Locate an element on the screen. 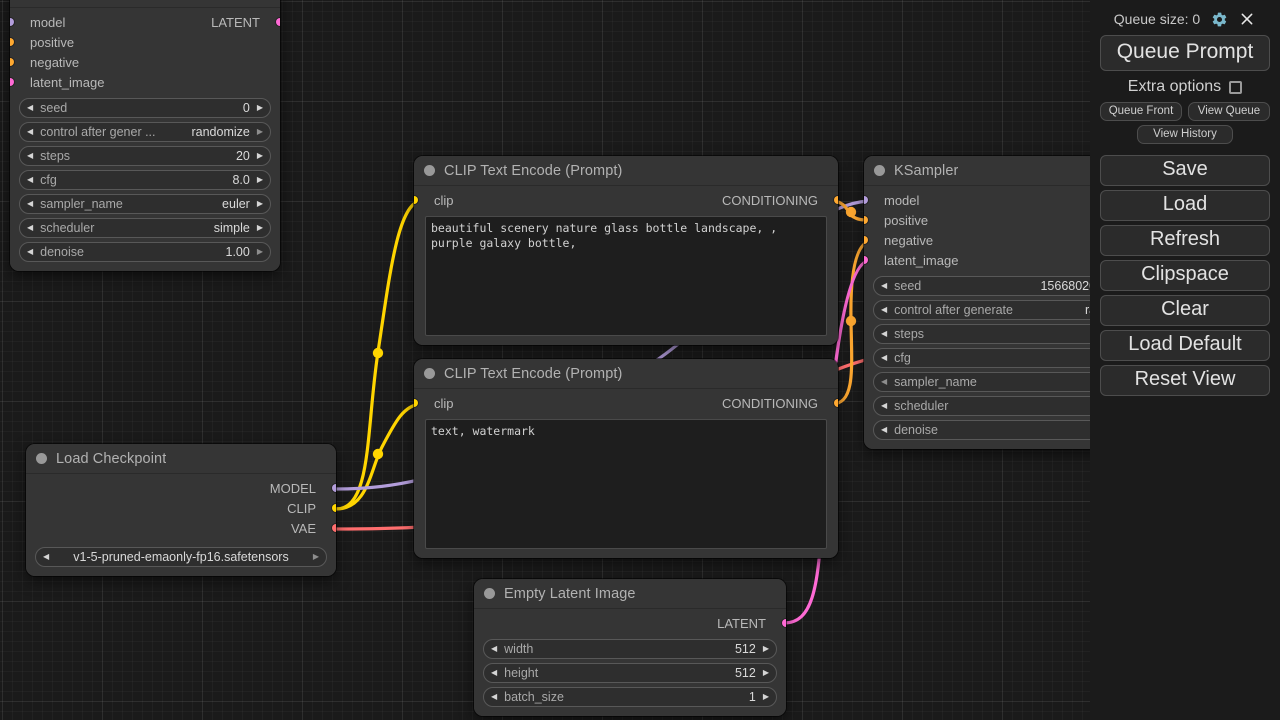 The image size is (1280, 720). slot-latent-out: LATENT is located at coordinates (630, 623).